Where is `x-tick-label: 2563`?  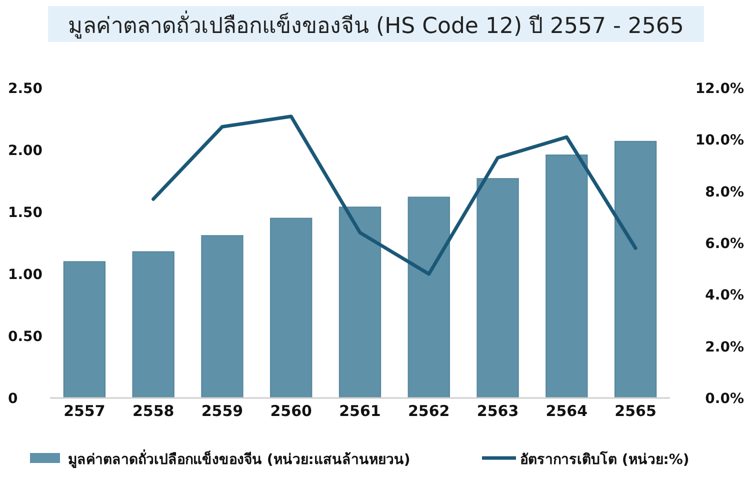
x-tick-label: 2563 is located at coordinates (497, 411).